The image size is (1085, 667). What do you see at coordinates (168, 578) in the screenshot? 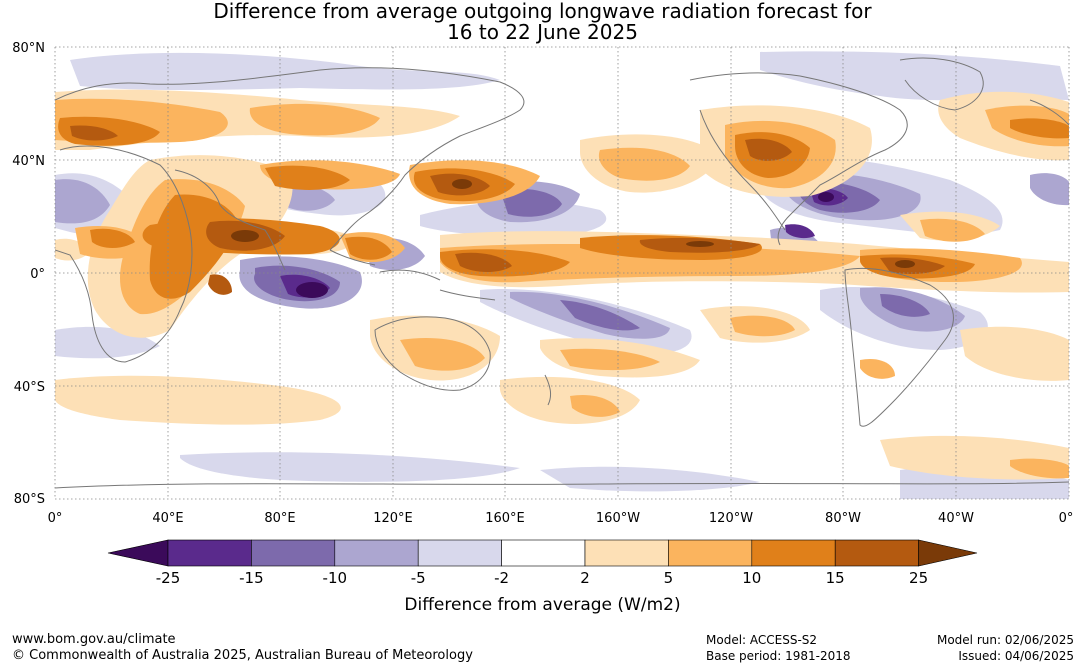
I see `colorbar-tick-label: -25` at bounding box center [168, 578].